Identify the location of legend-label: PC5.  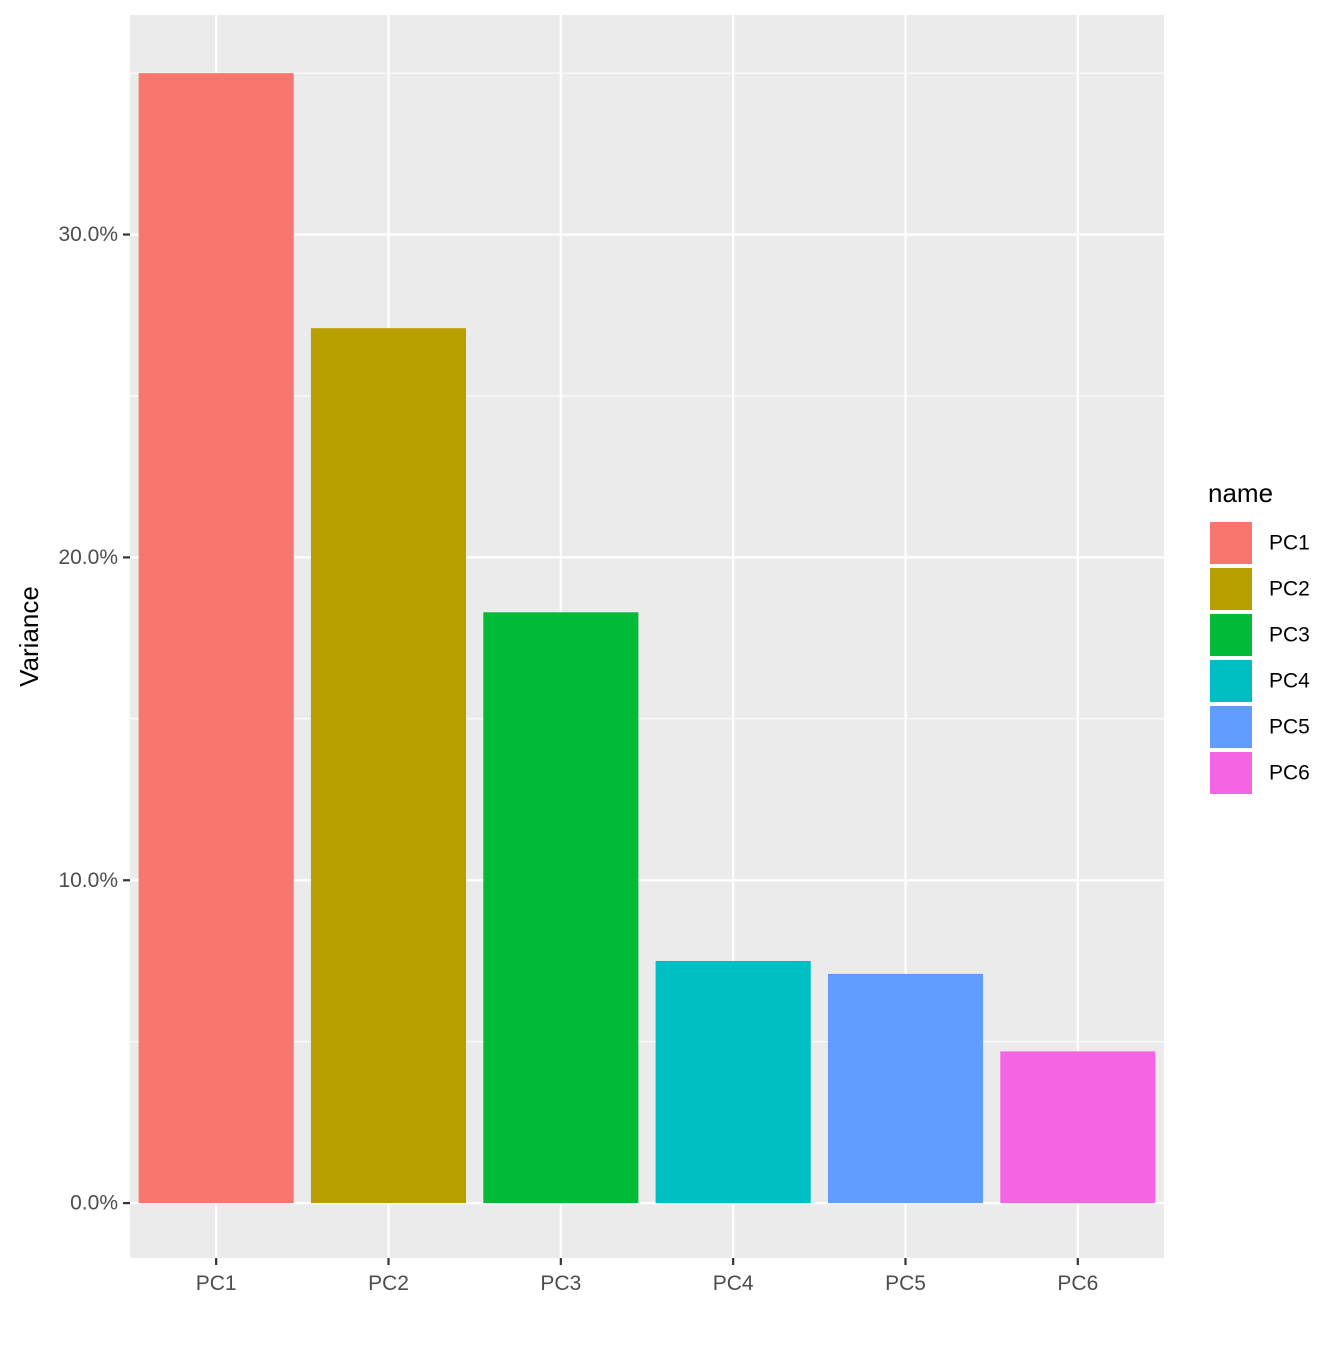
(1289, 727).